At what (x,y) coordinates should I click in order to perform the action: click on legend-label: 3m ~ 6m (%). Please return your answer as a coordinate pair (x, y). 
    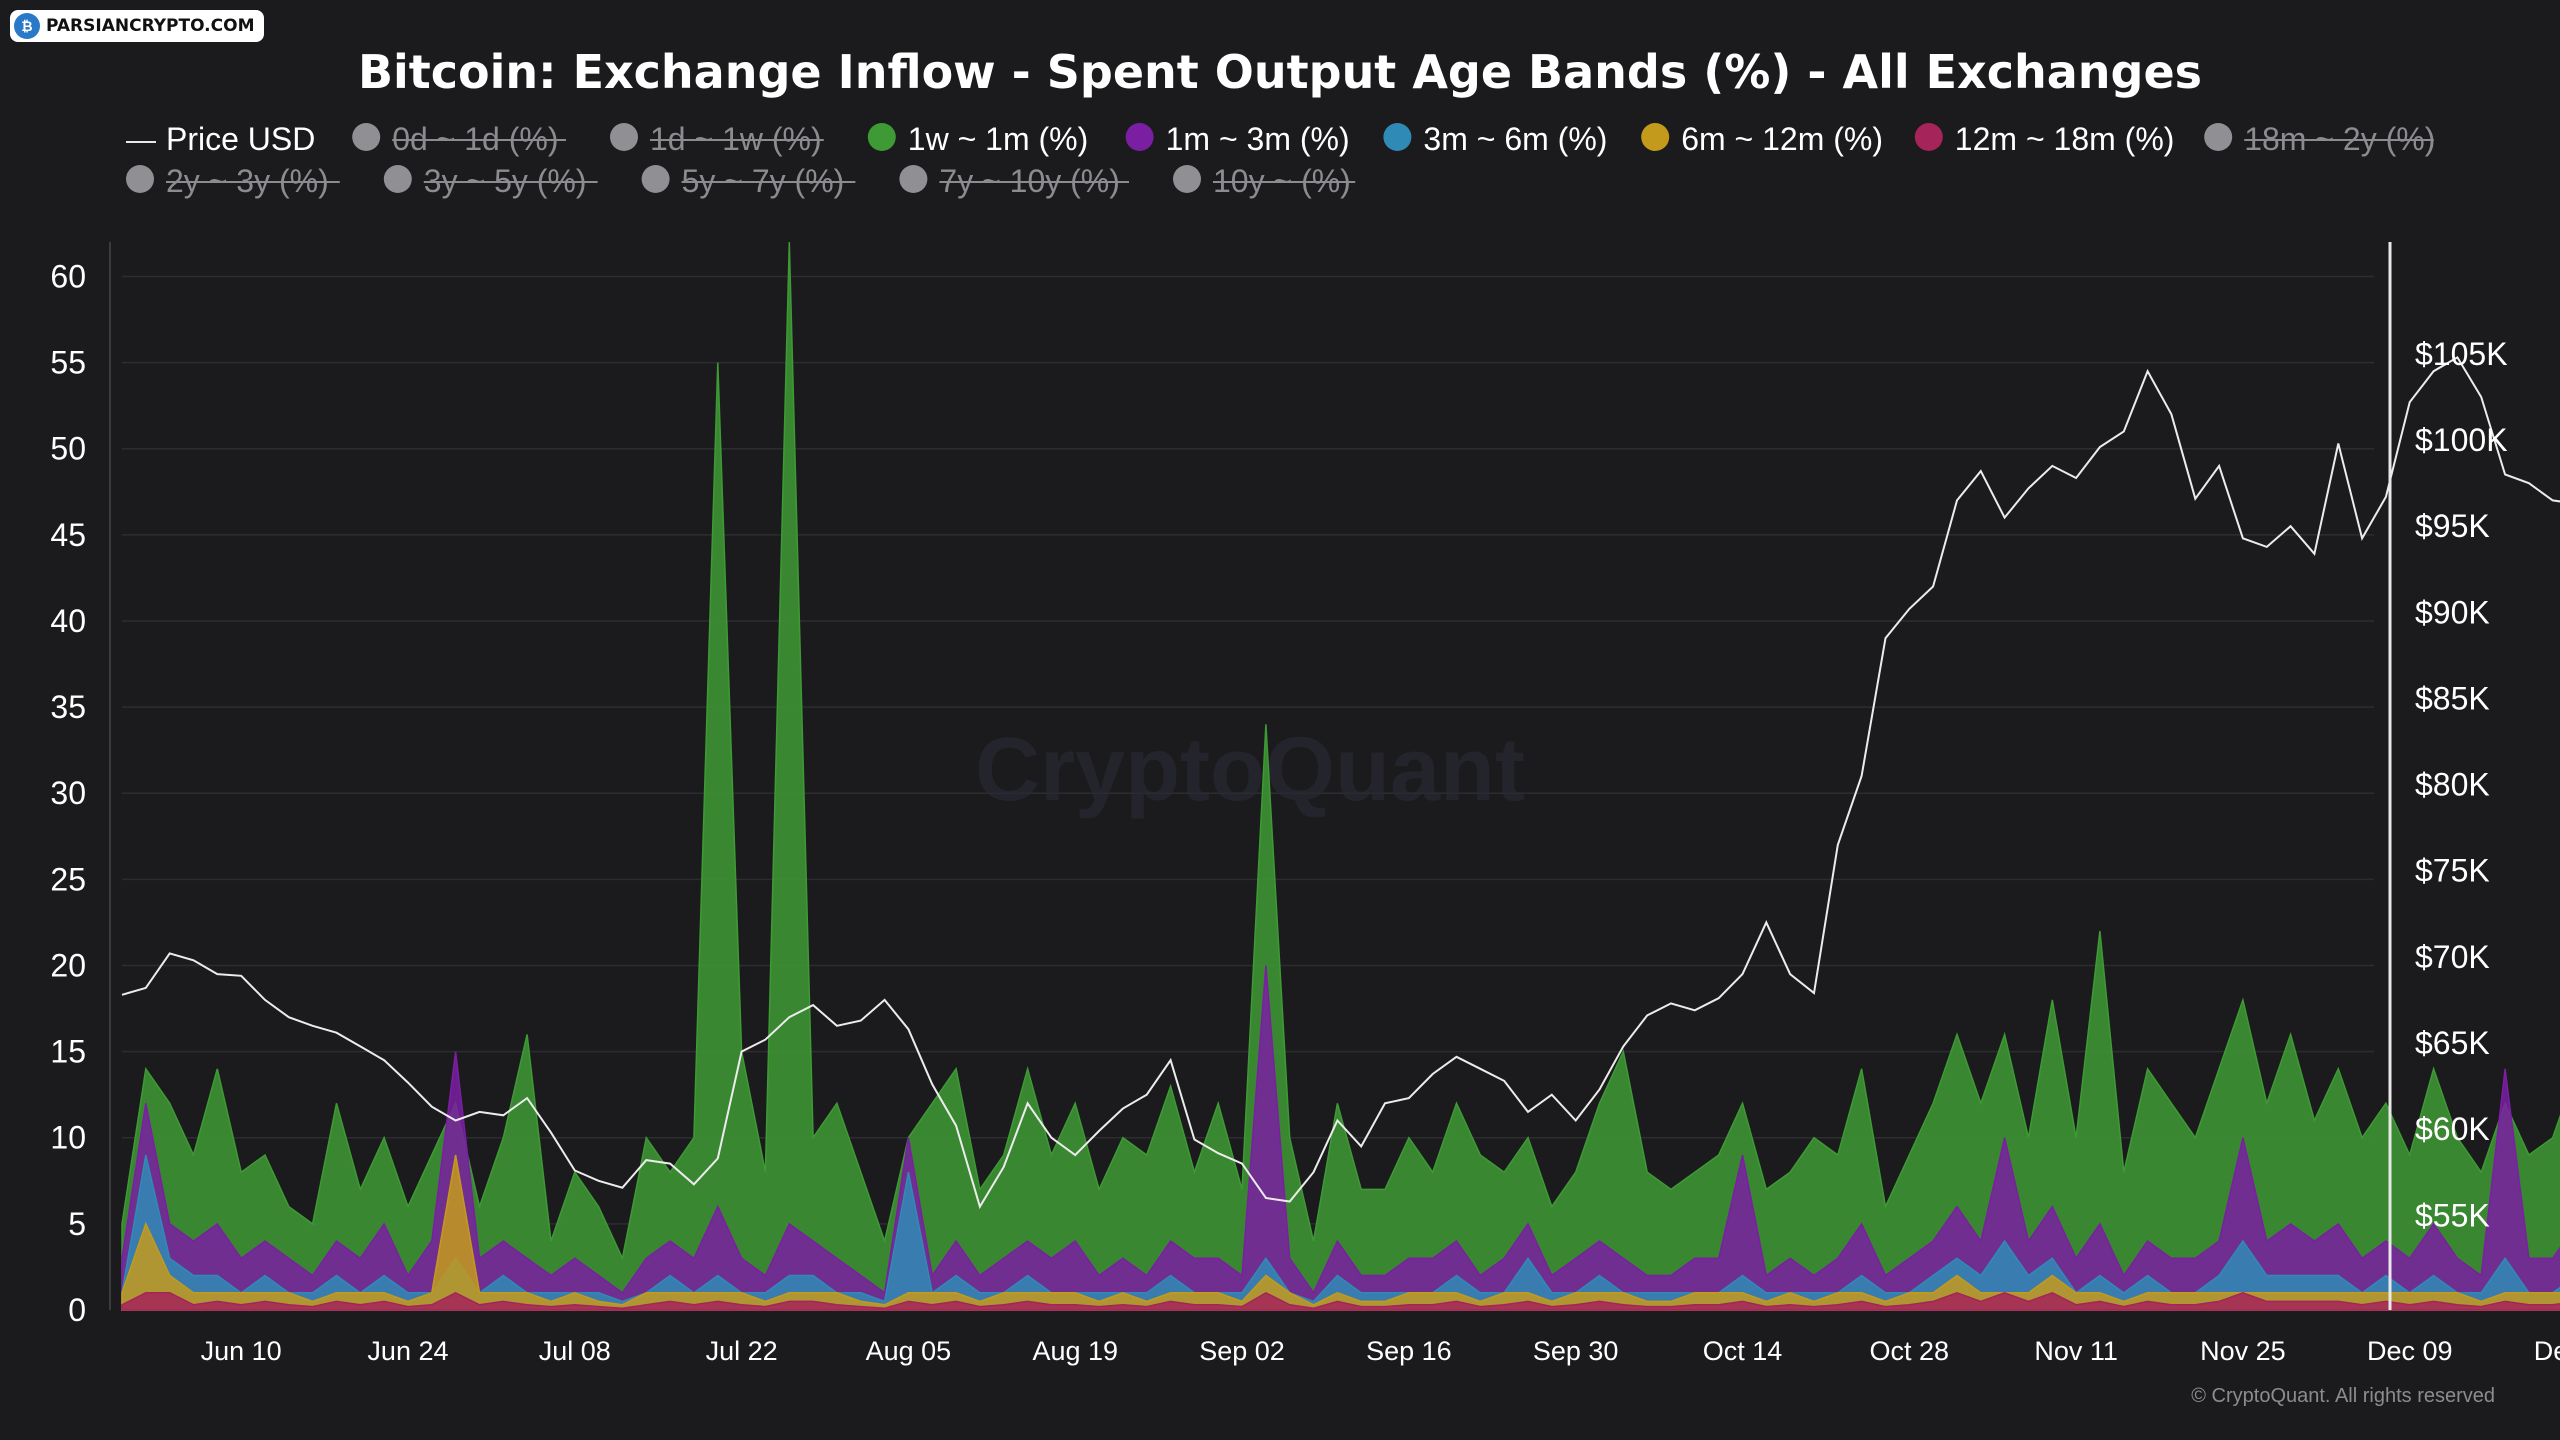
    Looking at the image, I should click on (1515, 139).